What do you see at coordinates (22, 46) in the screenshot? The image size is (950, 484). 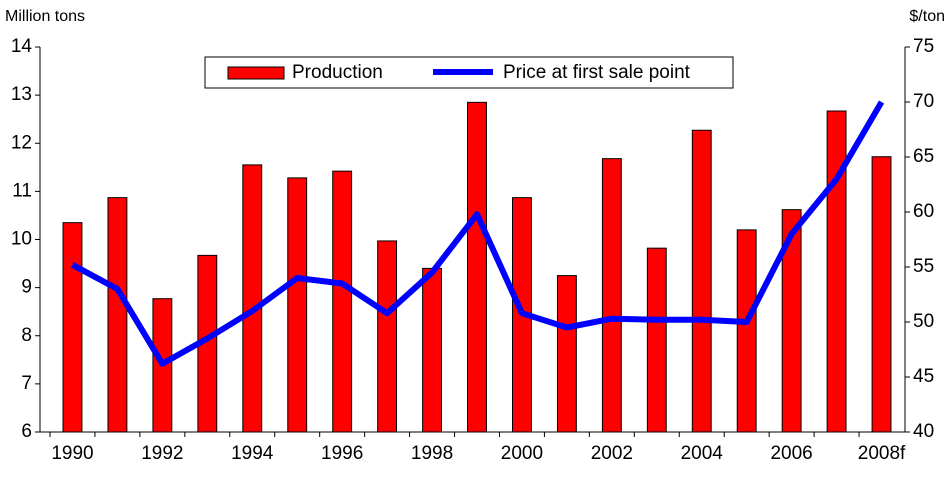 I see `y-tick-label: 14` at bounding box center [22, 46].